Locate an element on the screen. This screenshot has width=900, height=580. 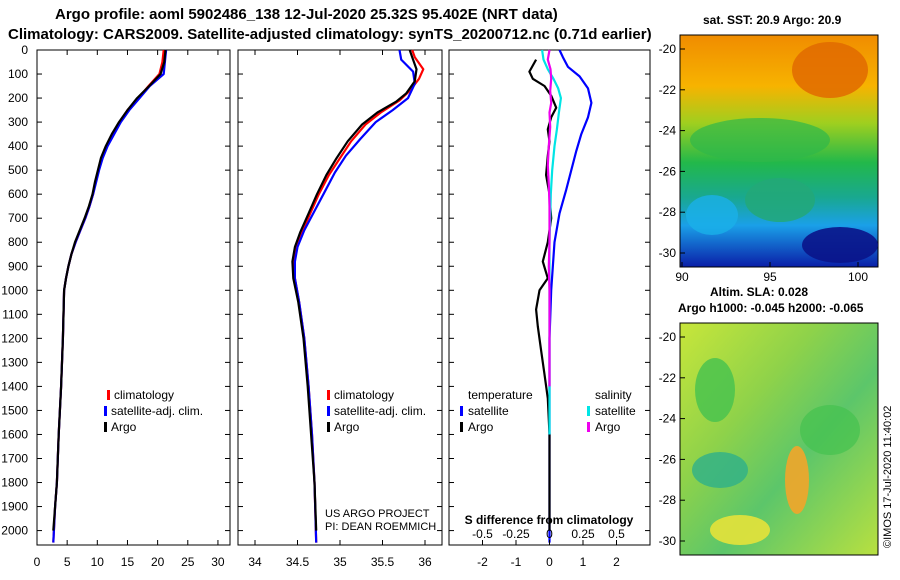
credit-project: US ARGO PROJECT is located at coordinates (377, 514).